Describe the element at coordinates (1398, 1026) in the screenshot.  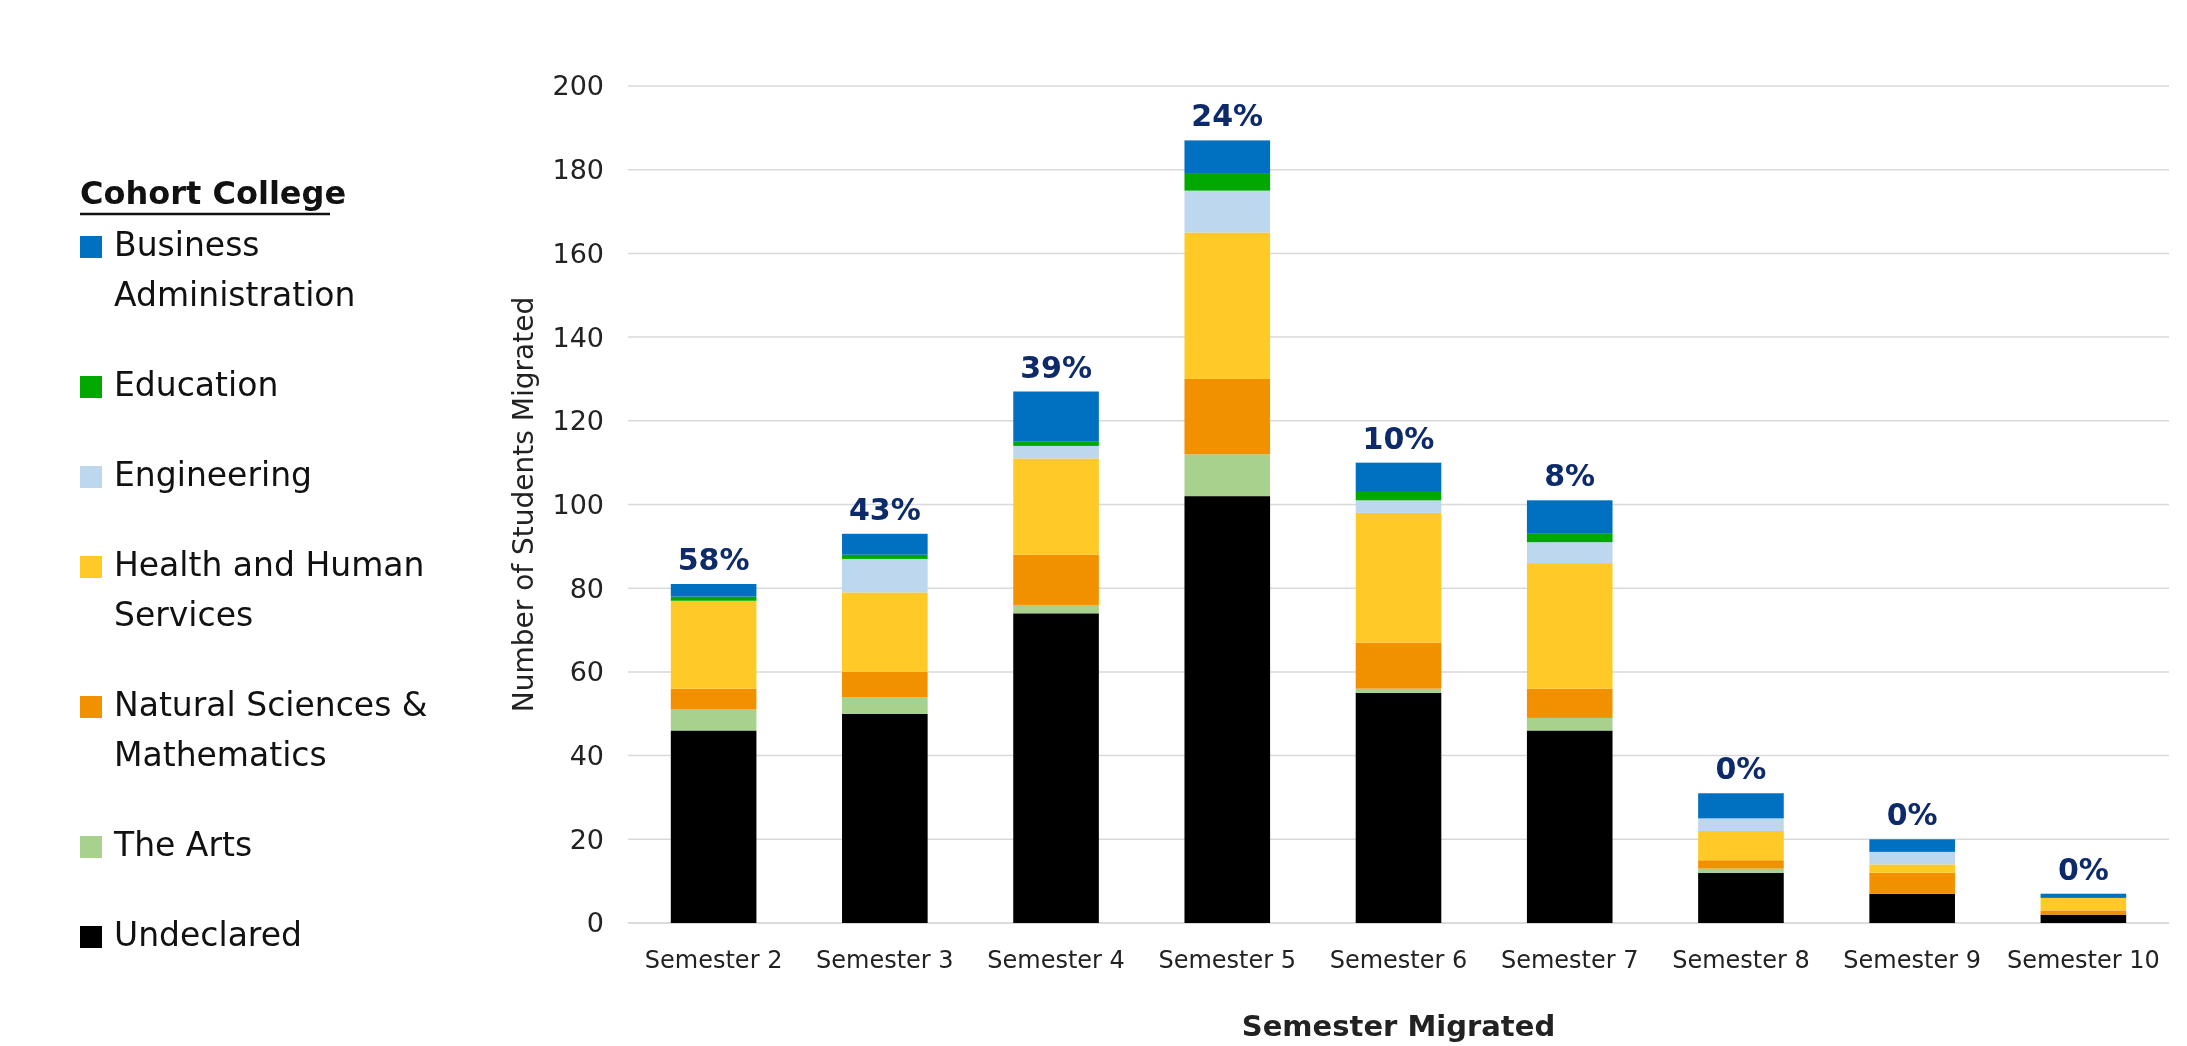
I see `x-axis-title: Semester Migrated` at that location.